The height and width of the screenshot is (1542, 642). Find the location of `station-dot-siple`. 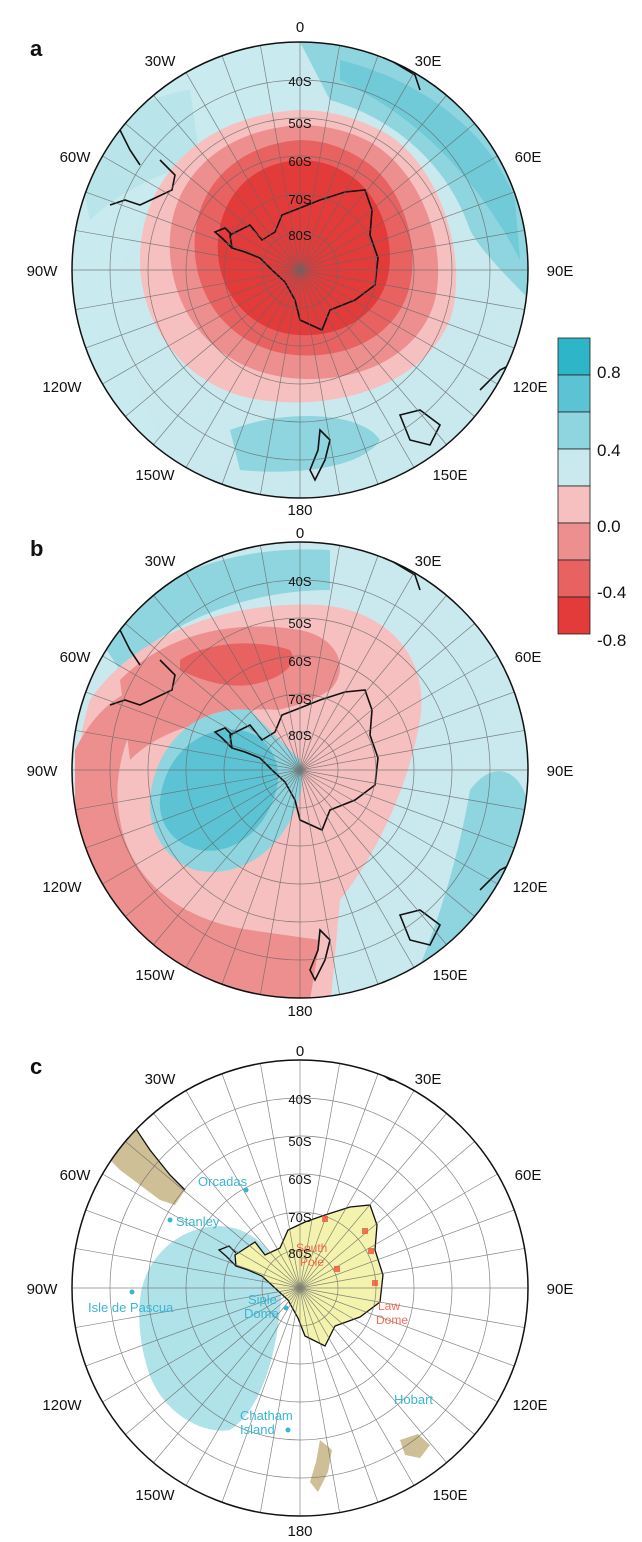

station-dot-siple is located at coordinates (286, 1308).